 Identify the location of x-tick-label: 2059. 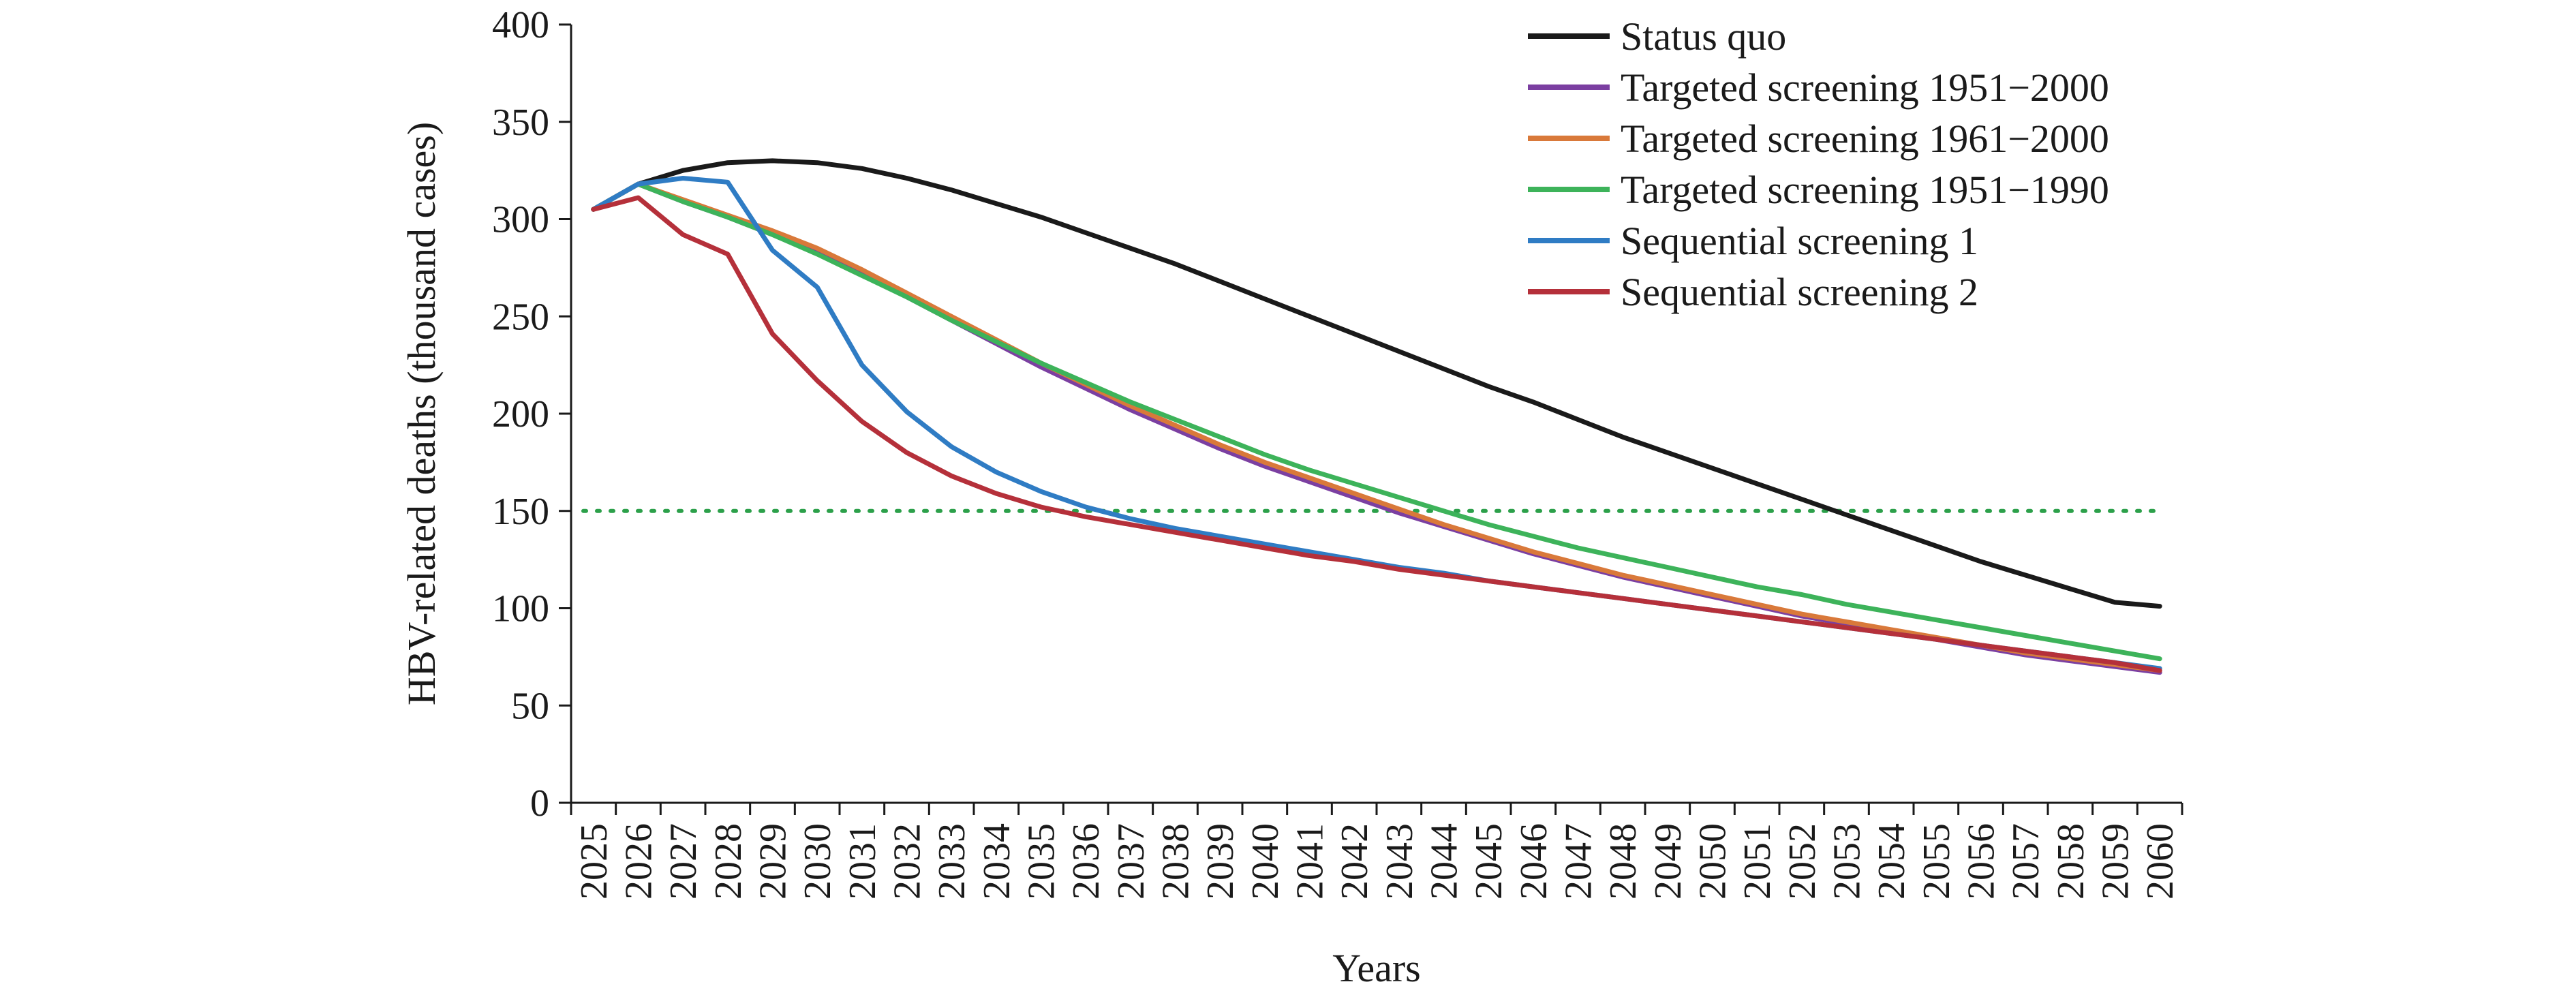
(2116, 861).